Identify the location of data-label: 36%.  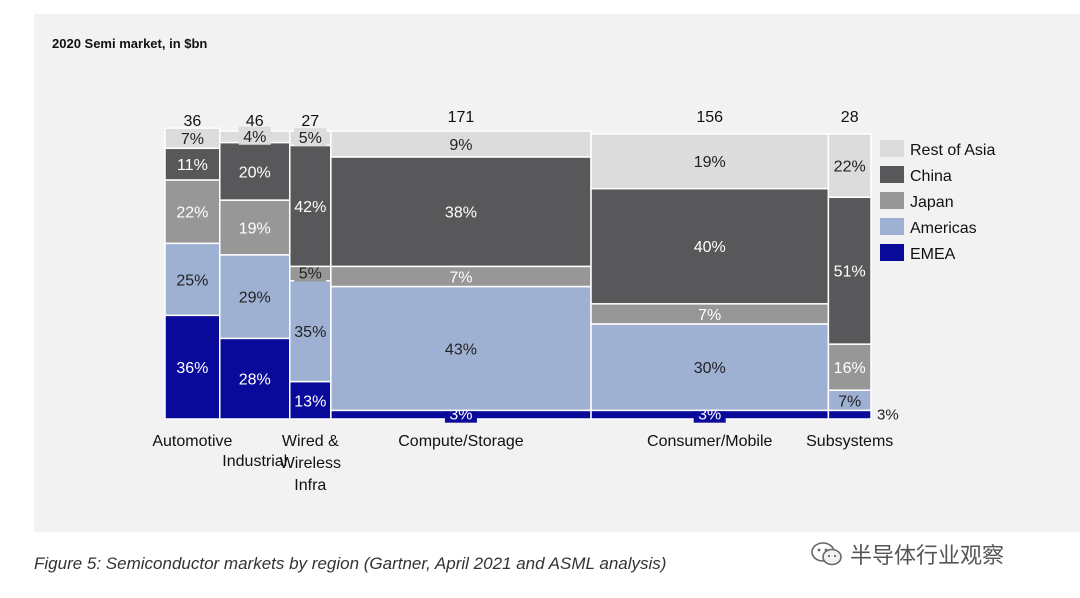
(192, 368).